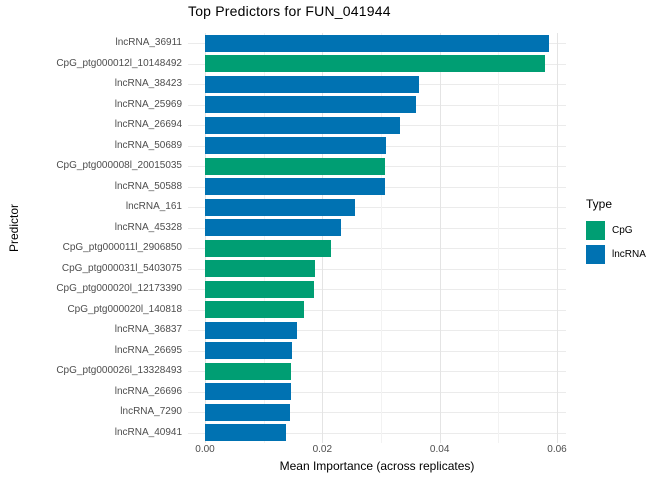 Image resolution: width=672 pixels, height=480 pixels. Describe the element at coordinates (148, 186) in the screenshot. I see `y-axis-label: lncRNA_50588` at that location.